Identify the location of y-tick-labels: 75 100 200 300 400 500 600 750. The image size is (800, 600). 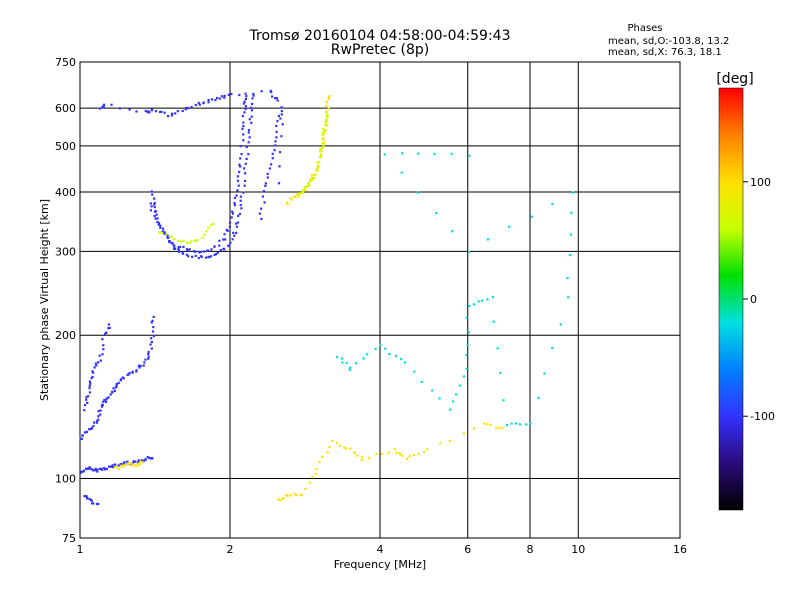
(65, 300).